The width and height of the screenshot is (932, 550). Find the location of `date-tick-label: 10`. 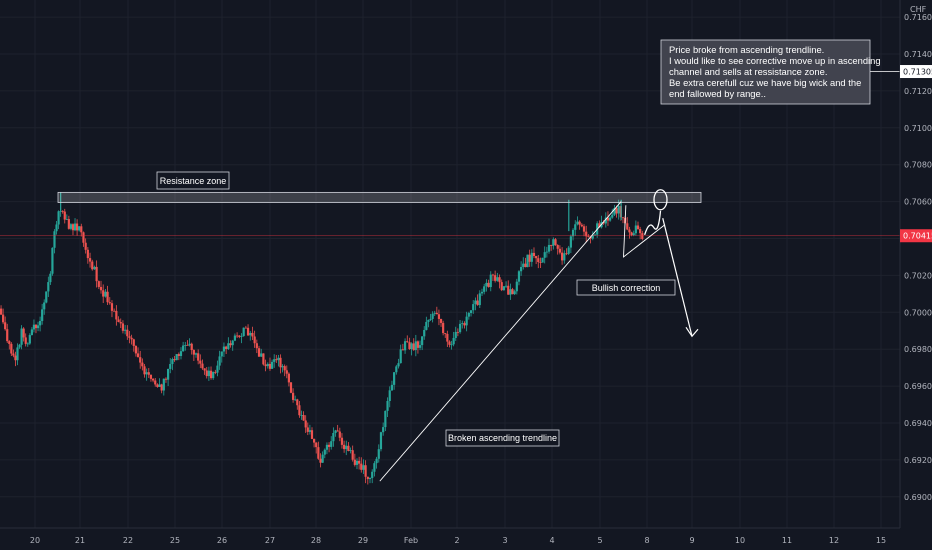

date-tick-label: 10 is located at coordinates (740, 540).